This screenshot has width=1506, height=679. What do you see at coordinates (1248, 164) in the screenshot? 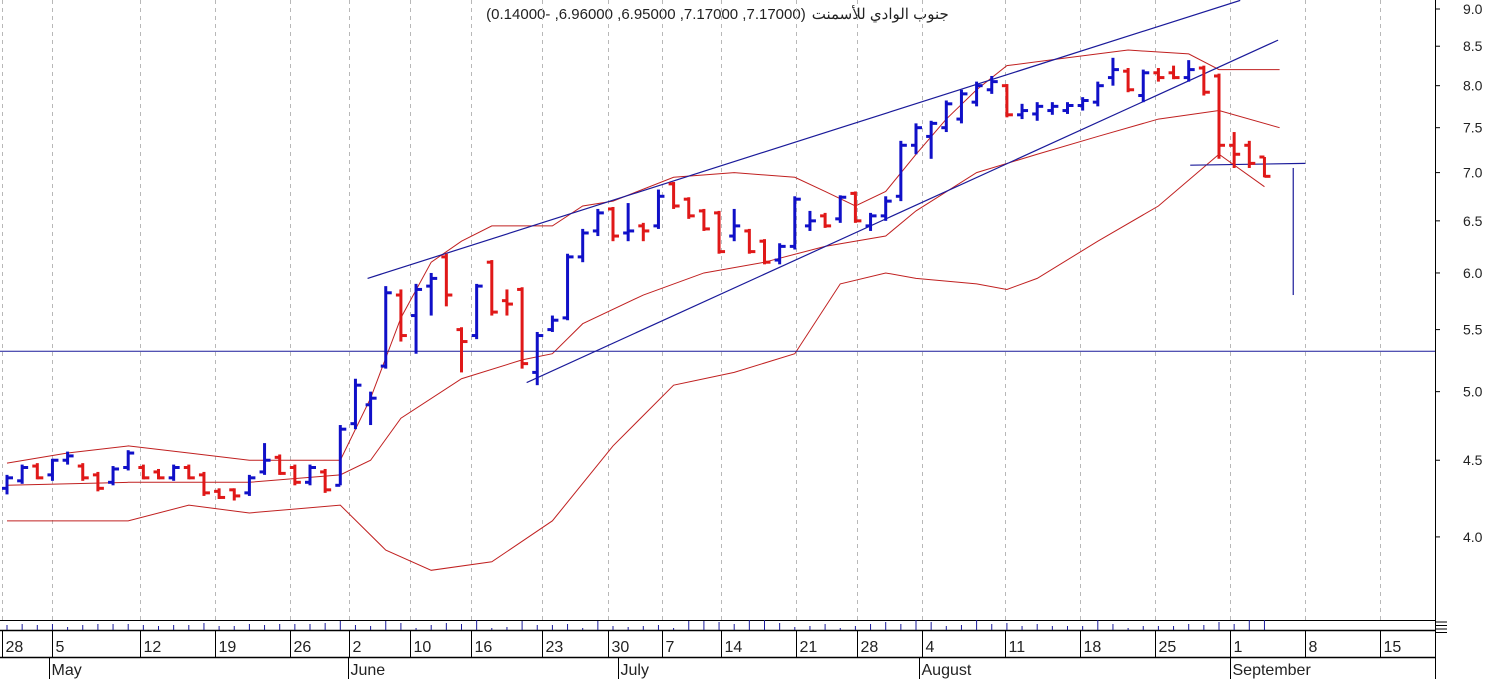
I see `trendline-short-line` at bounding box center [1248, 164].